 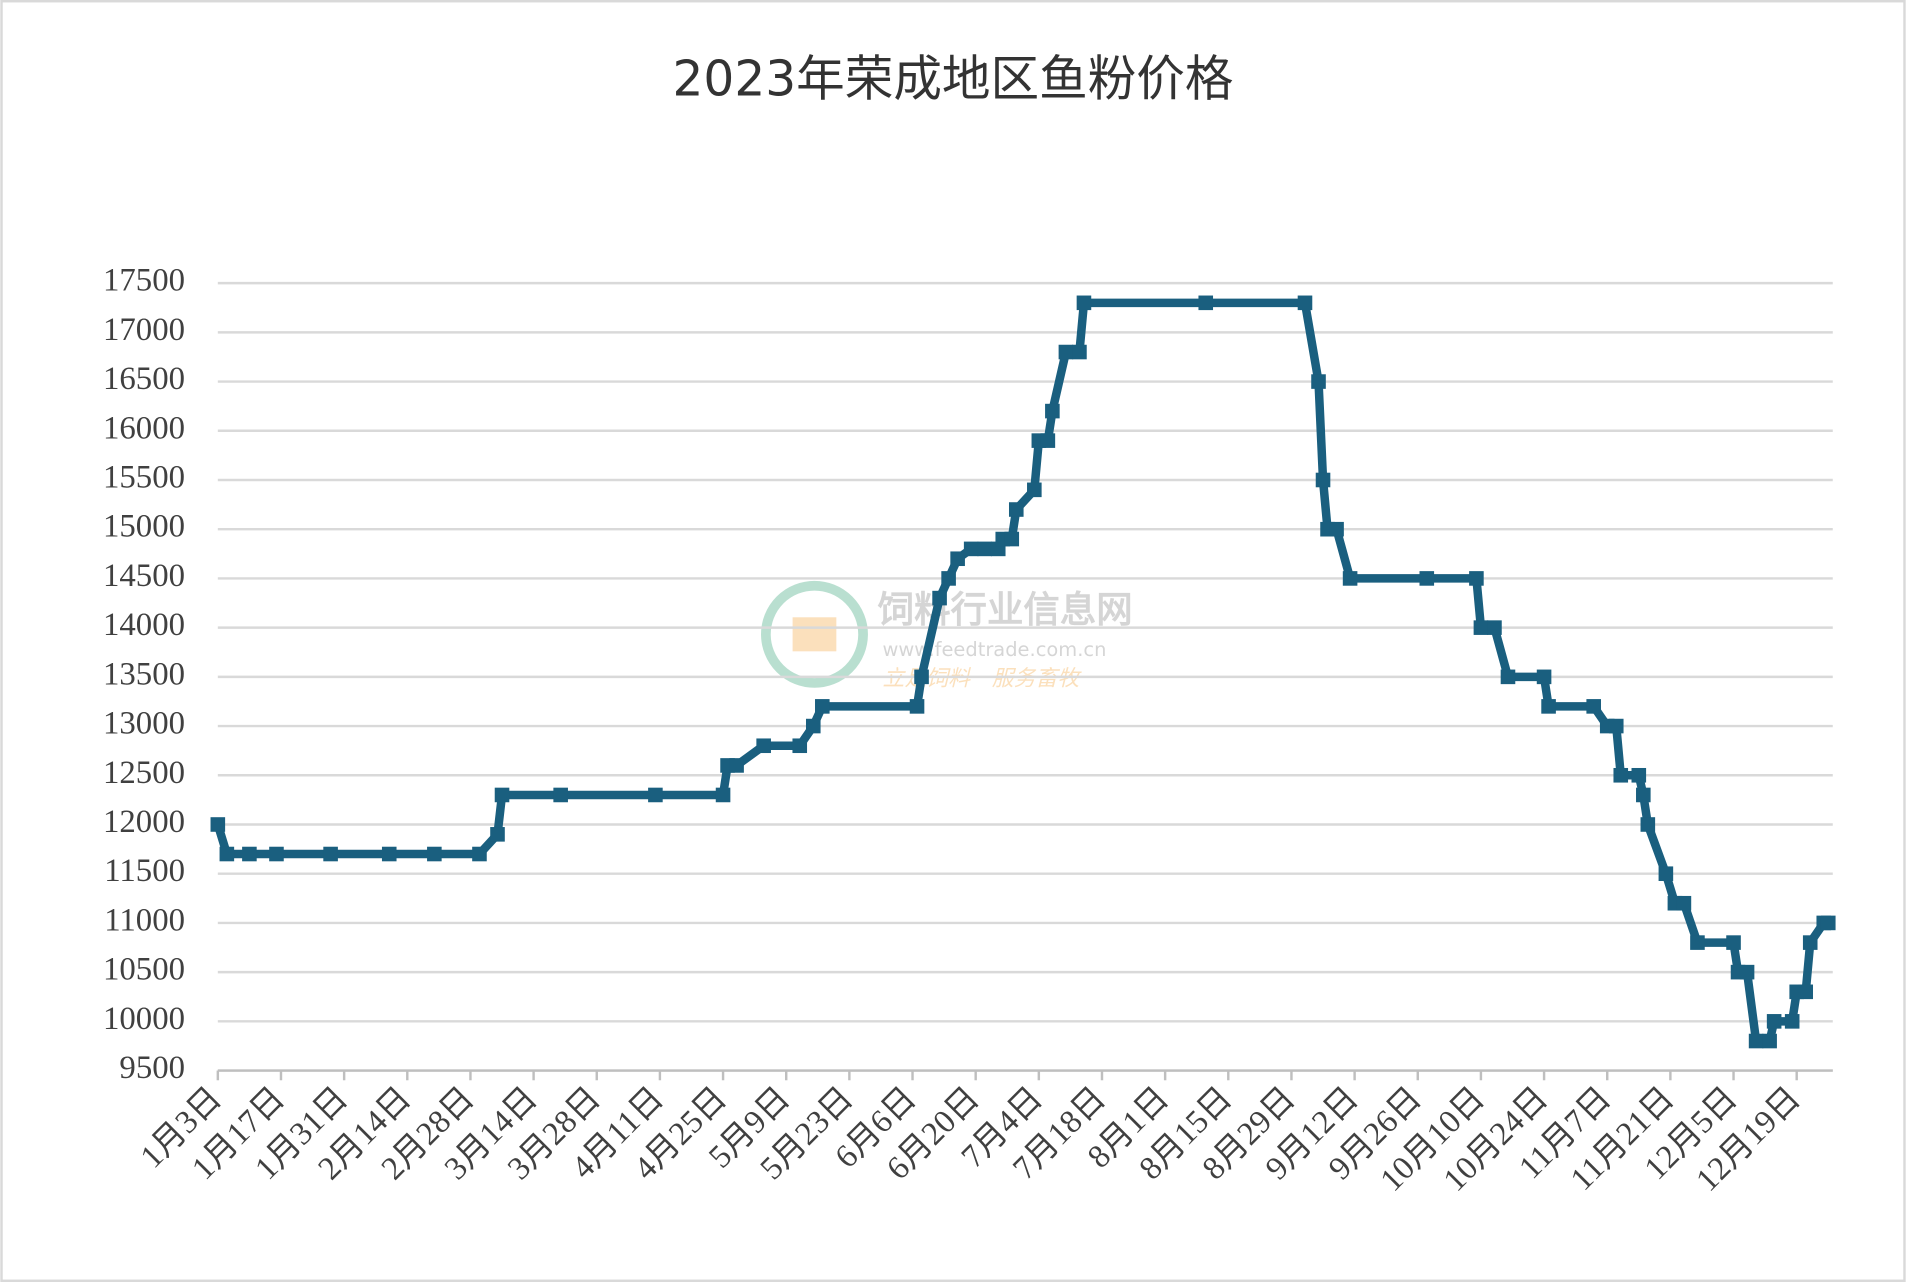 I want to click on watermark-url: www.feedtrade.com.cn, so click(x=995, y=649).